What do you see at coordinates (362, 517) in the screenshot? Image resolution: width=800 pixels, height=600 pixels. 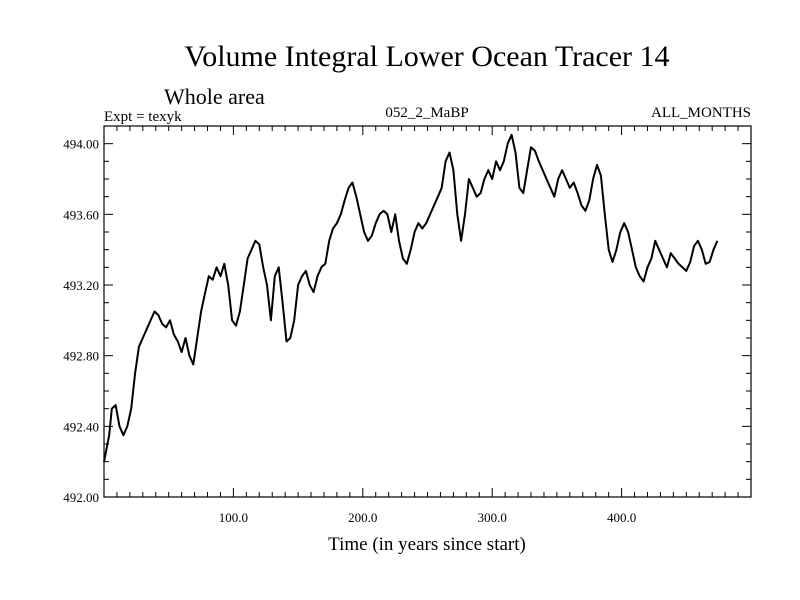 I see `x-tick-label: 200.0` at bounding box center [362, 517].